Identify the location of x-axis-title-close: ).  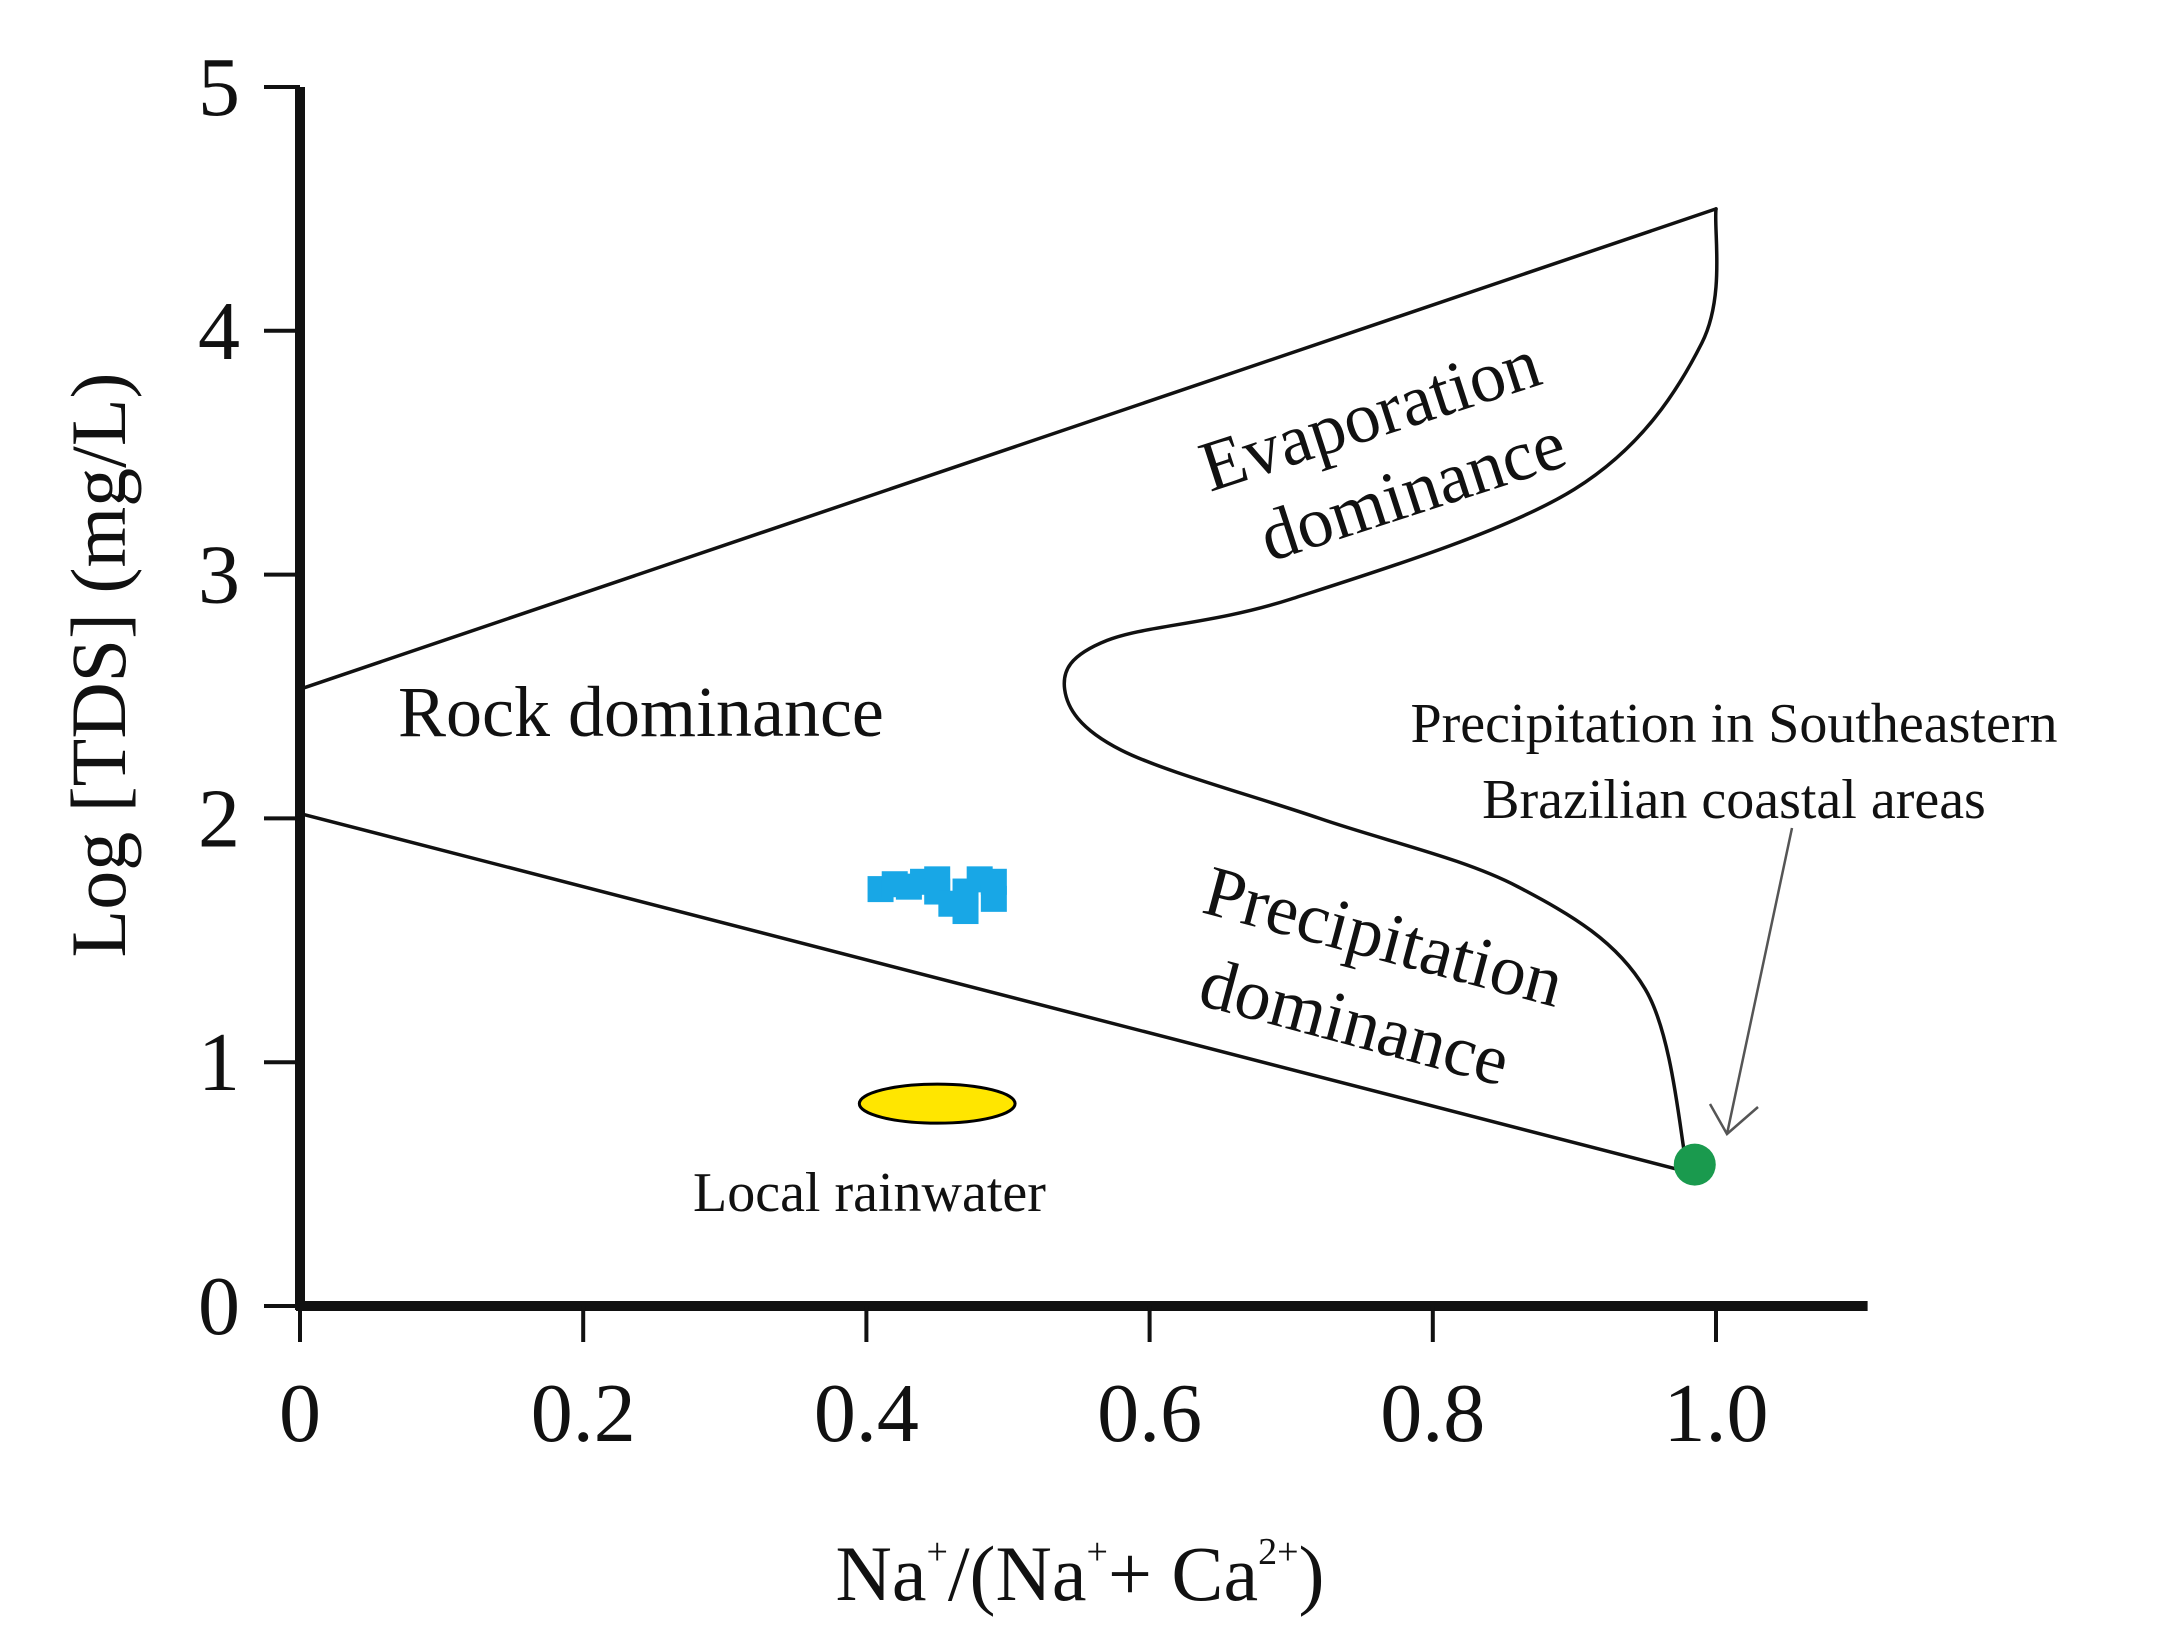
(1312, 1573).